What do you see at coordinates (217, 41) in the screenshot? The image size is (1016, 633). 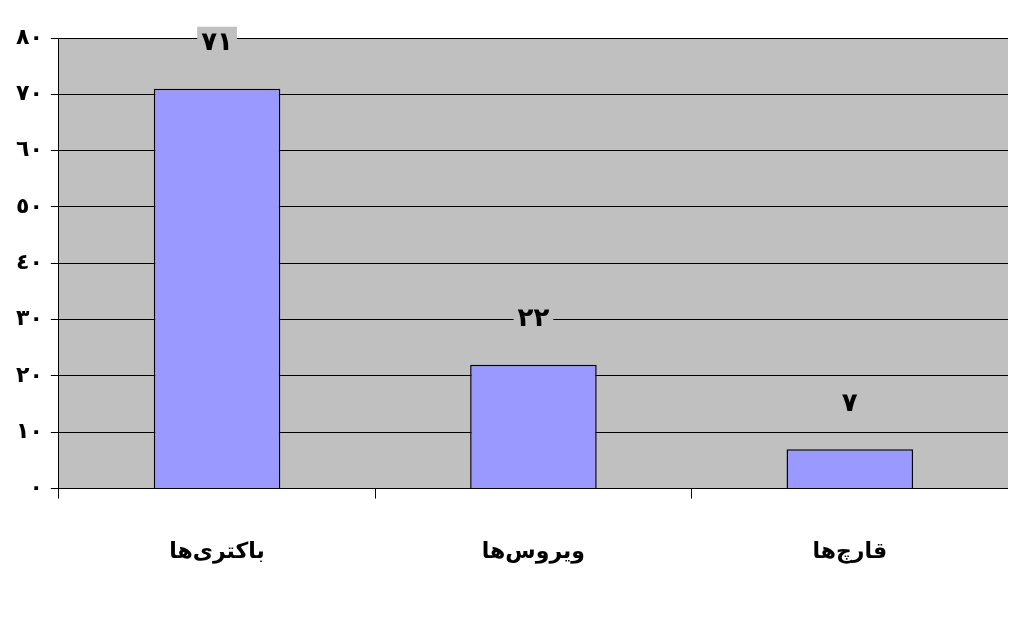 I see `data-label: ٧١` at bounding box center [217, 41].